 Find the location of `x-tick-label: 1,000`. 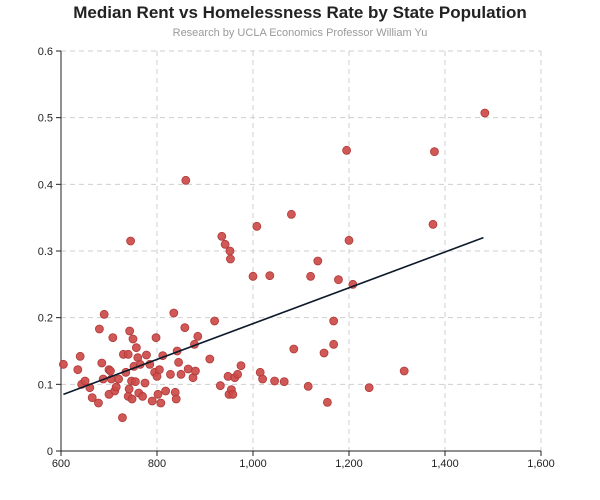

x-tick-label: 1,000 is located at coordinates (253, 464).